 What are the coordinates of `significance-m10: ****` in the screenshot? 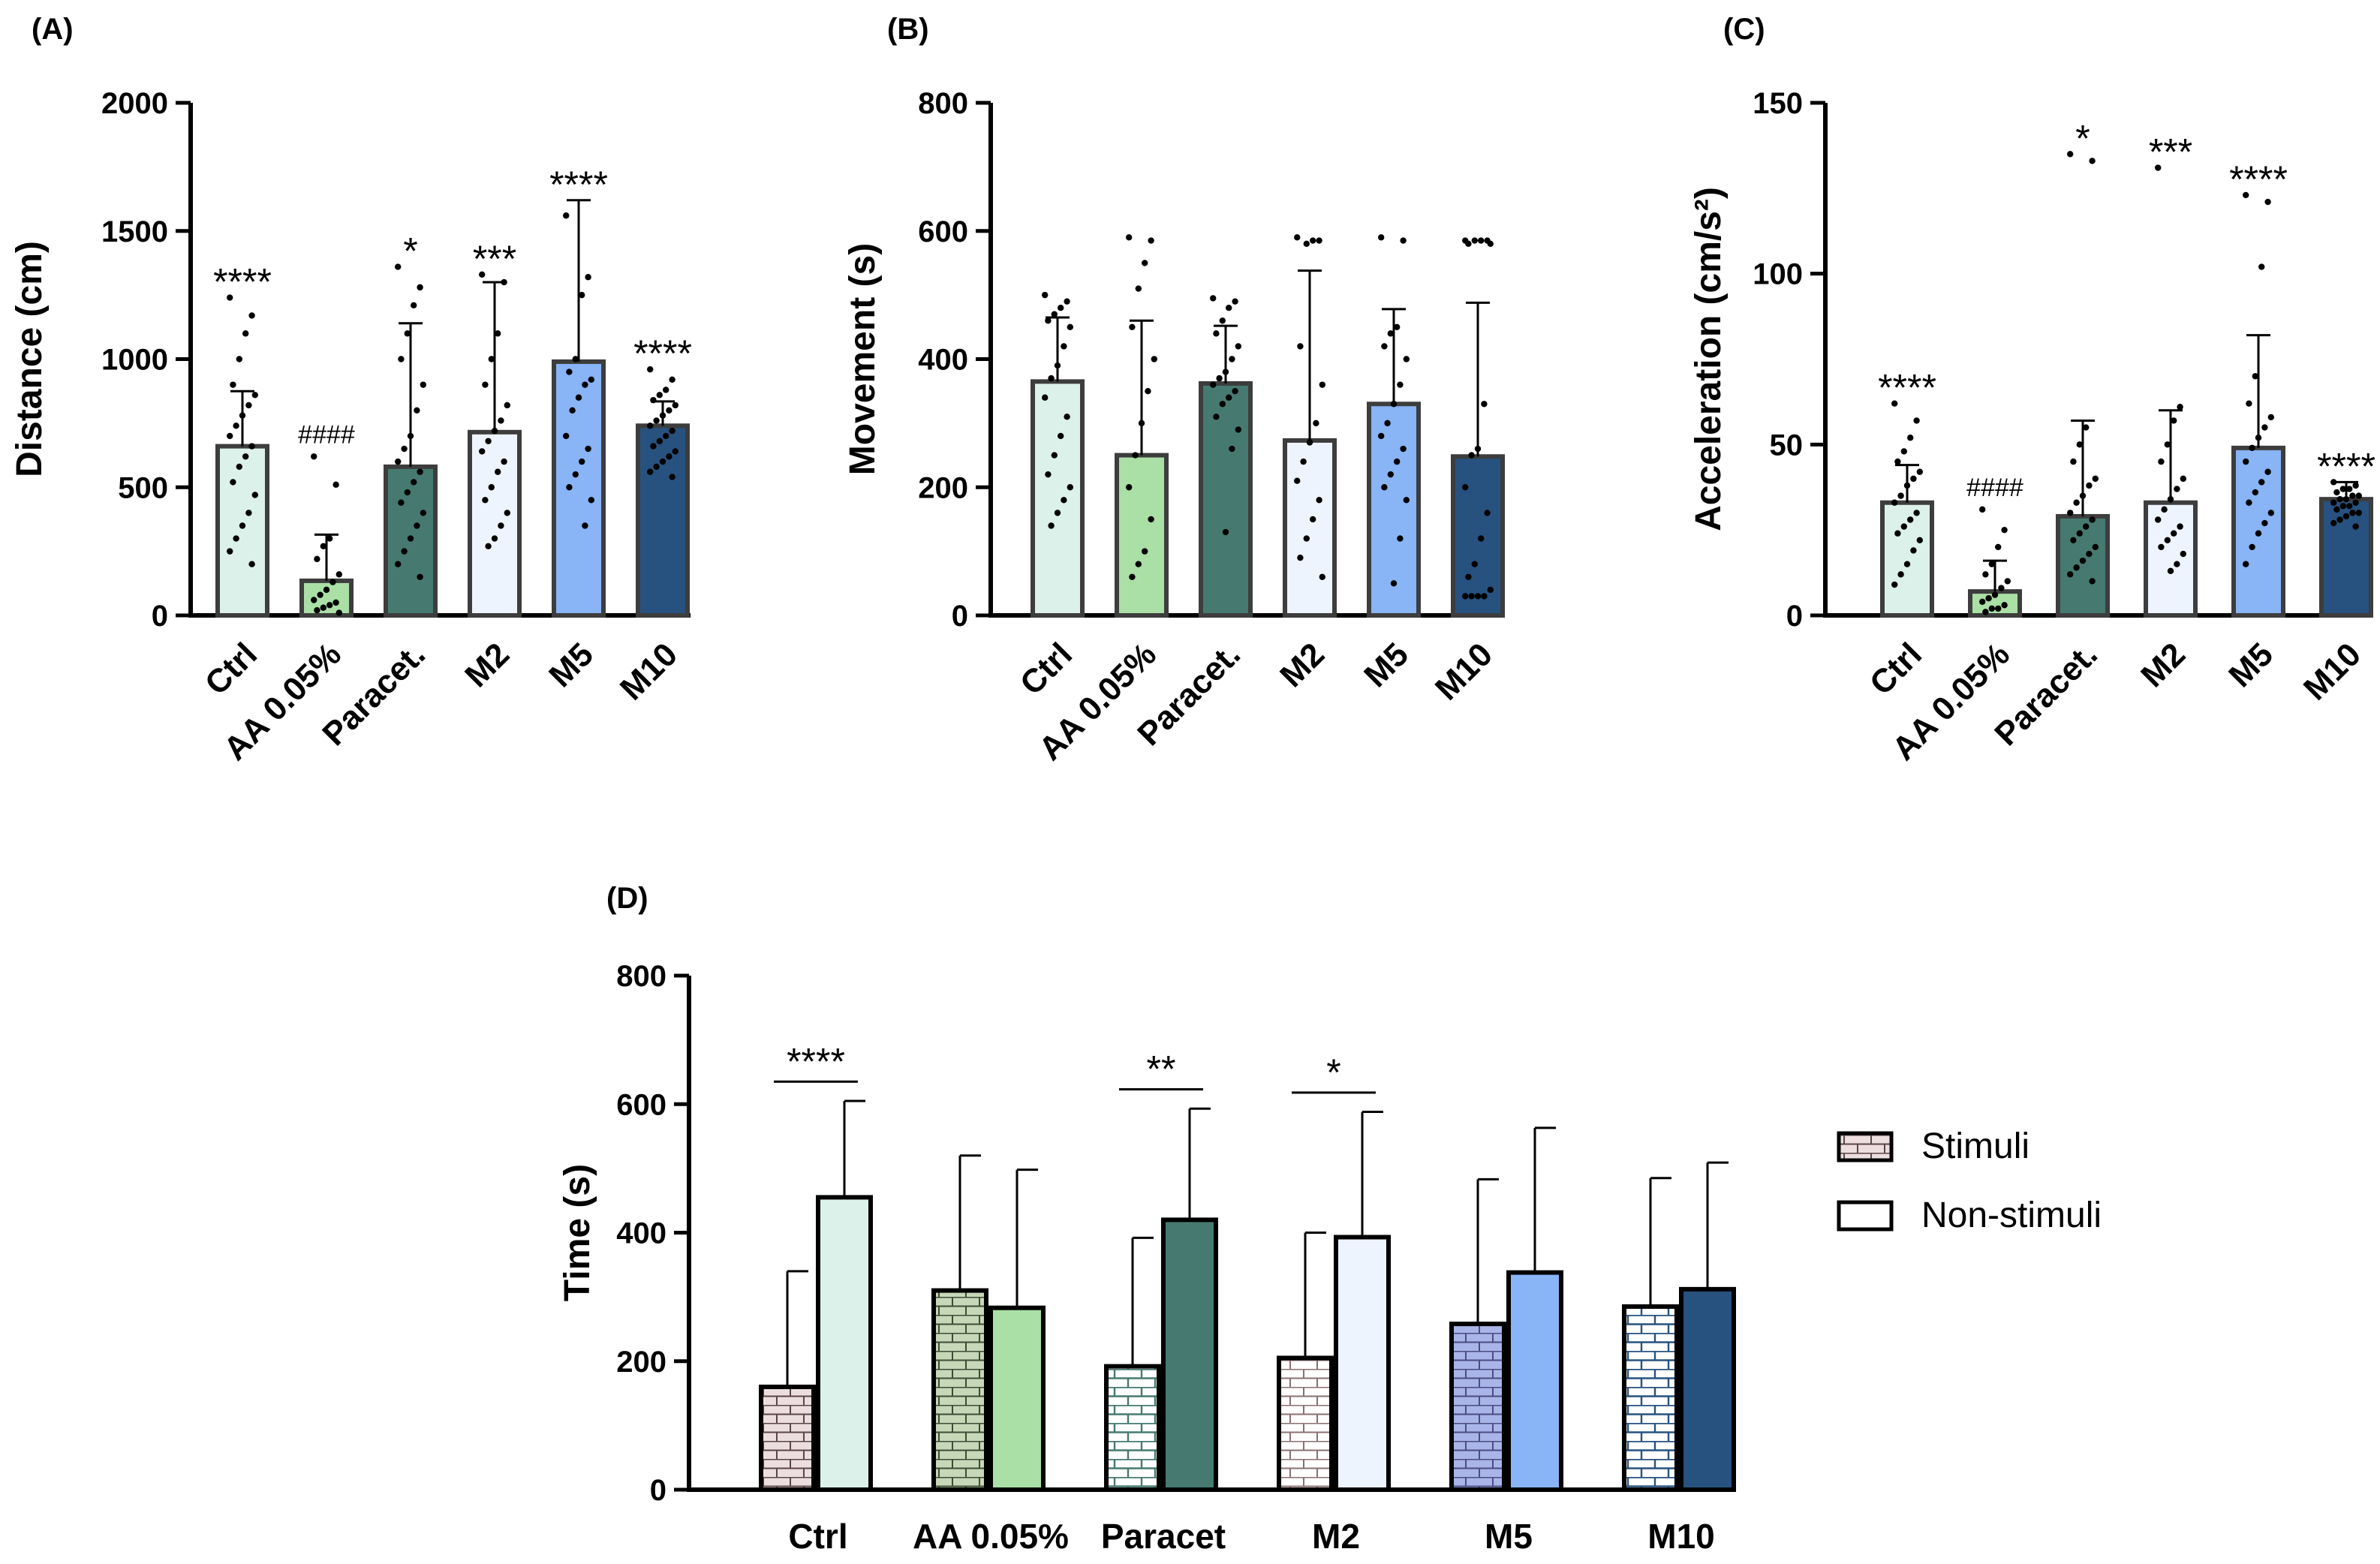 It's located at (662, 353).